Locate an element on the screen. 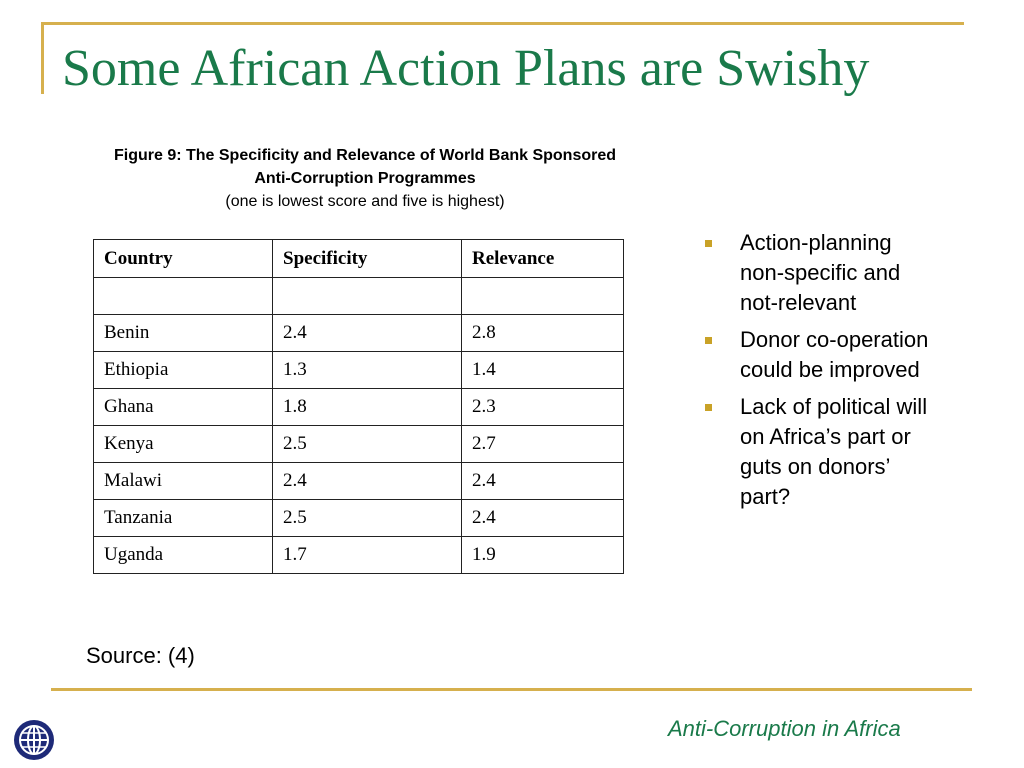  table-row: Malawi 2.4 2.4 is located at coordinates (358, 481).